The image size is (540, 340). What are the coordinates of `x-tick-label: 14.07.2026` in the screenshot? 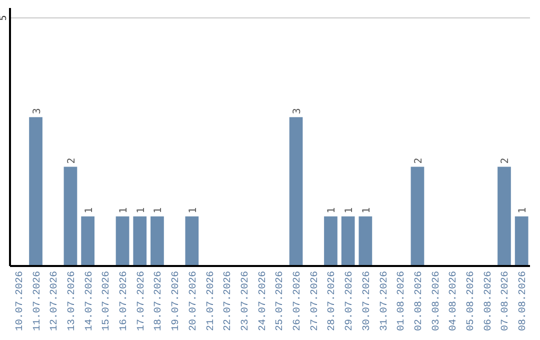 It's located at (90, 301).